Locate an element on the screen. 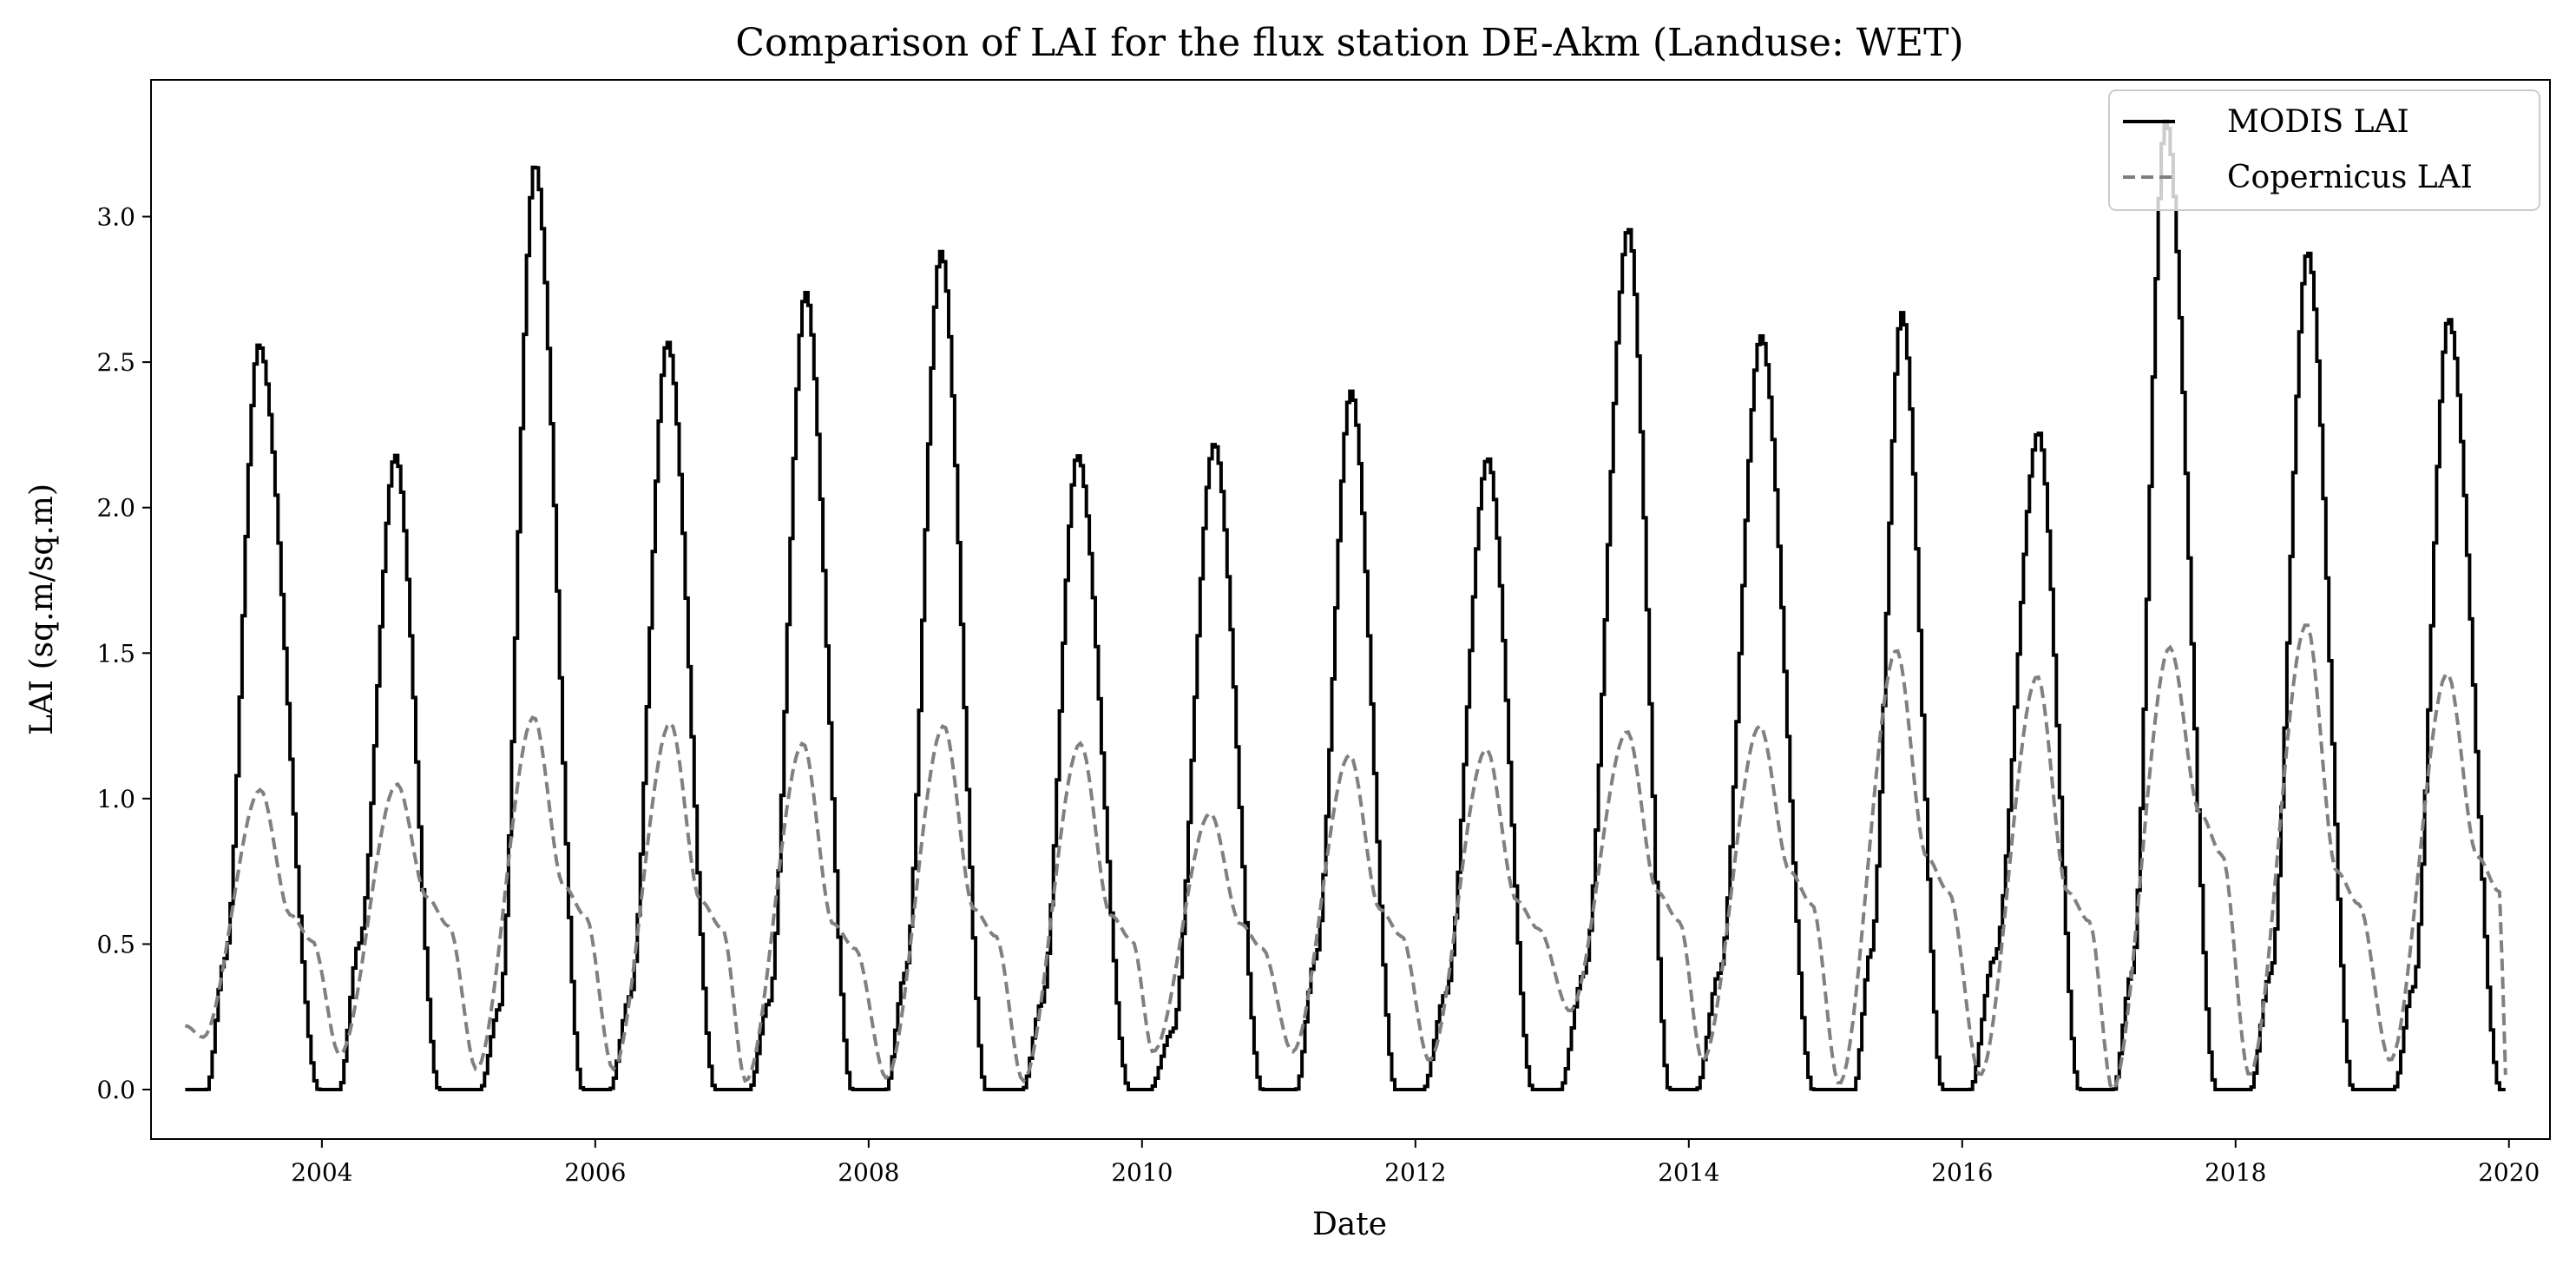 The width and height of the screenshot is (2576, 1271). y-tick-label: 2.0 is located at coordinates (116, 509).